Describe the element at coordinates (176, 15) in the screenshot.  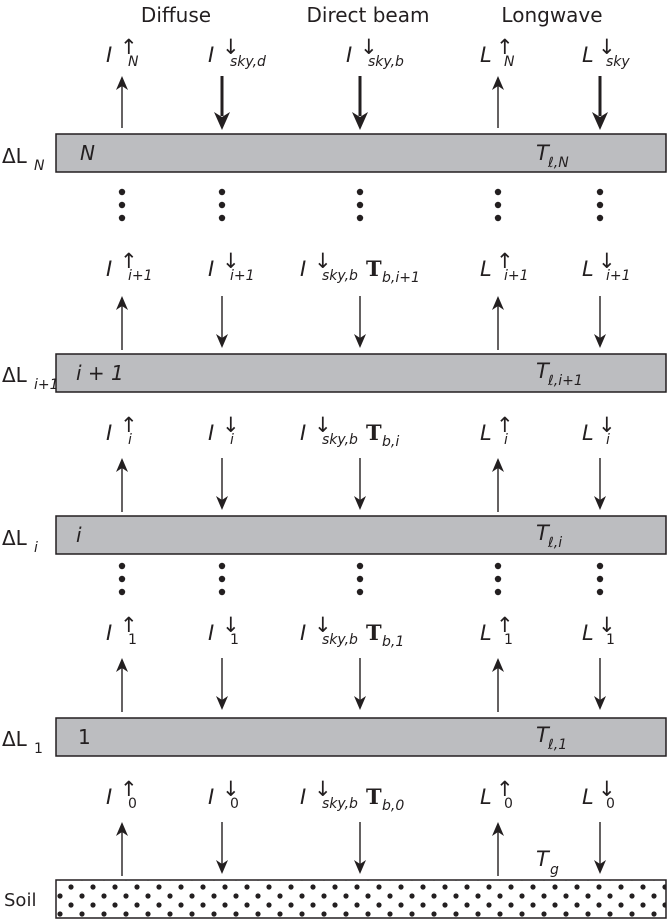
I see `header-diffuse: Diffuse` at that location.